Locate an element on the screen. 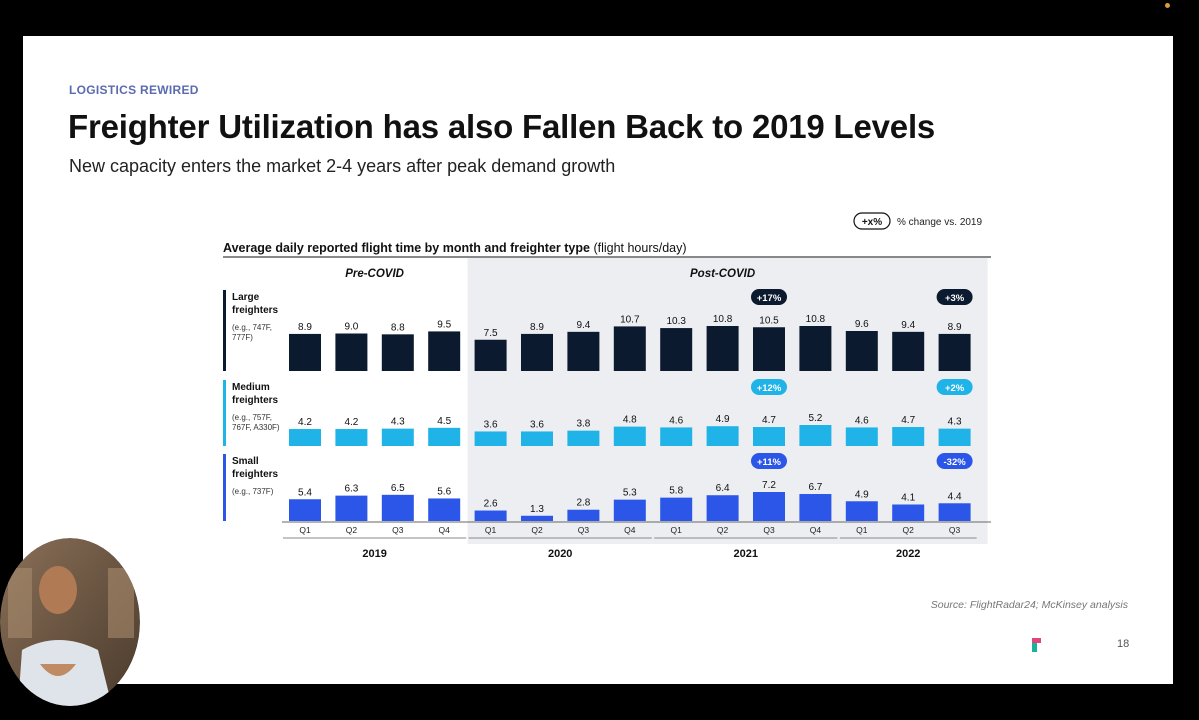 The image size is (1199, 720). medium-freighters-label-line: Medium is located at coordinates (251, 387).